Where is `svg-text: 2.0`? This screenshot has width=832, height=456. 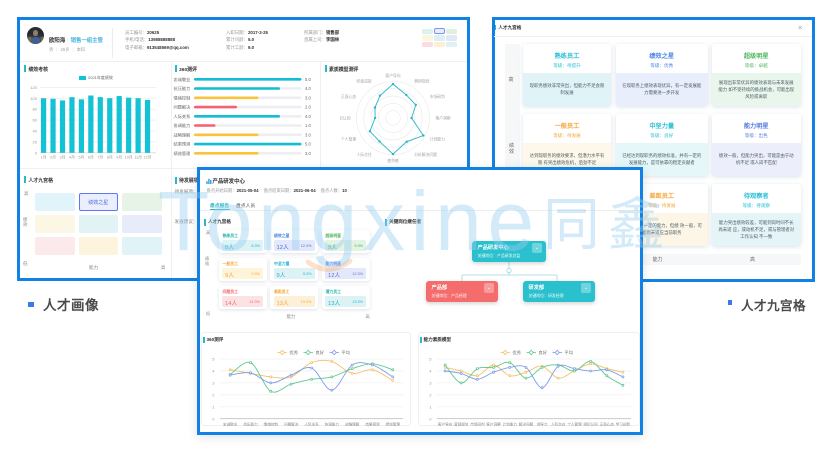 svg-text: 2.0 is located at coordinates (308, 107).